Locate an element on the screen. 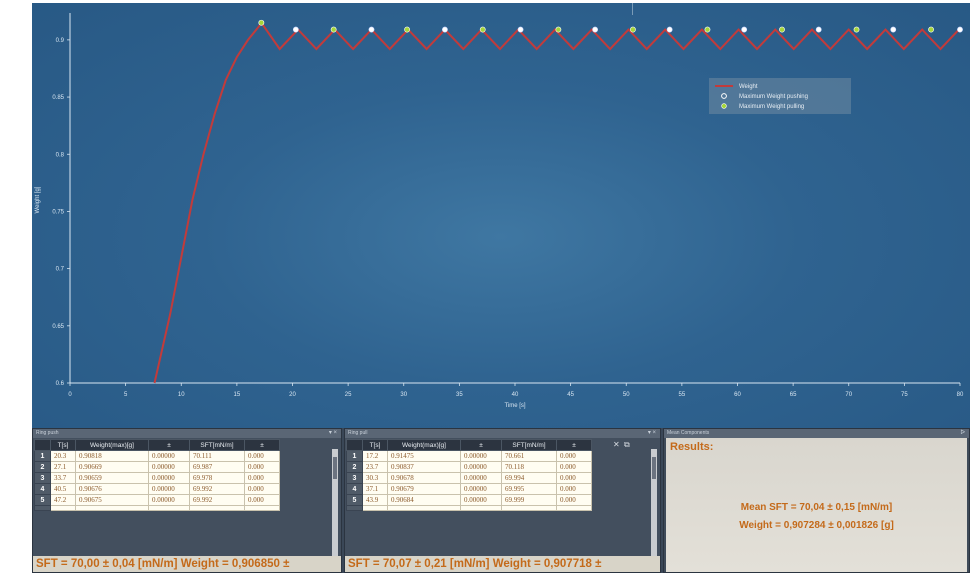  time-cell: 43.9 is located at coordinates (375, 500).